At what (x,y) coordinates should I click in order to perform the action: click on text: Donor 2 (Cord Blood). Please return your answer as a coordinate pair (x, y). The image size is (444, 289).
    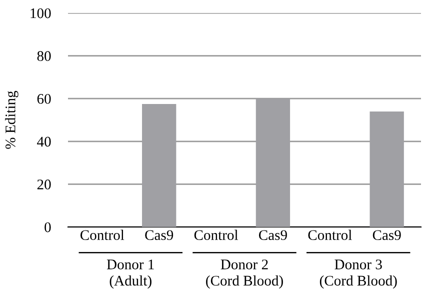
    Looking at the image, I should click on (244, 274).